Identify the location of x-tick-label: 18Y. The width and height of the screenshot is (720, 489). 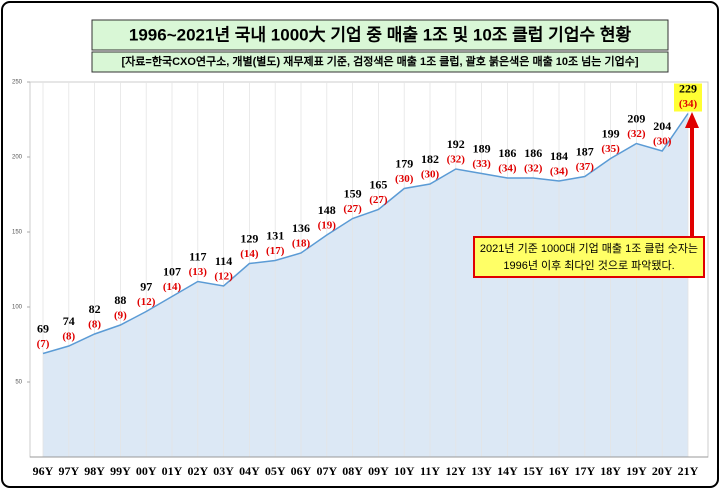
(610, 471).